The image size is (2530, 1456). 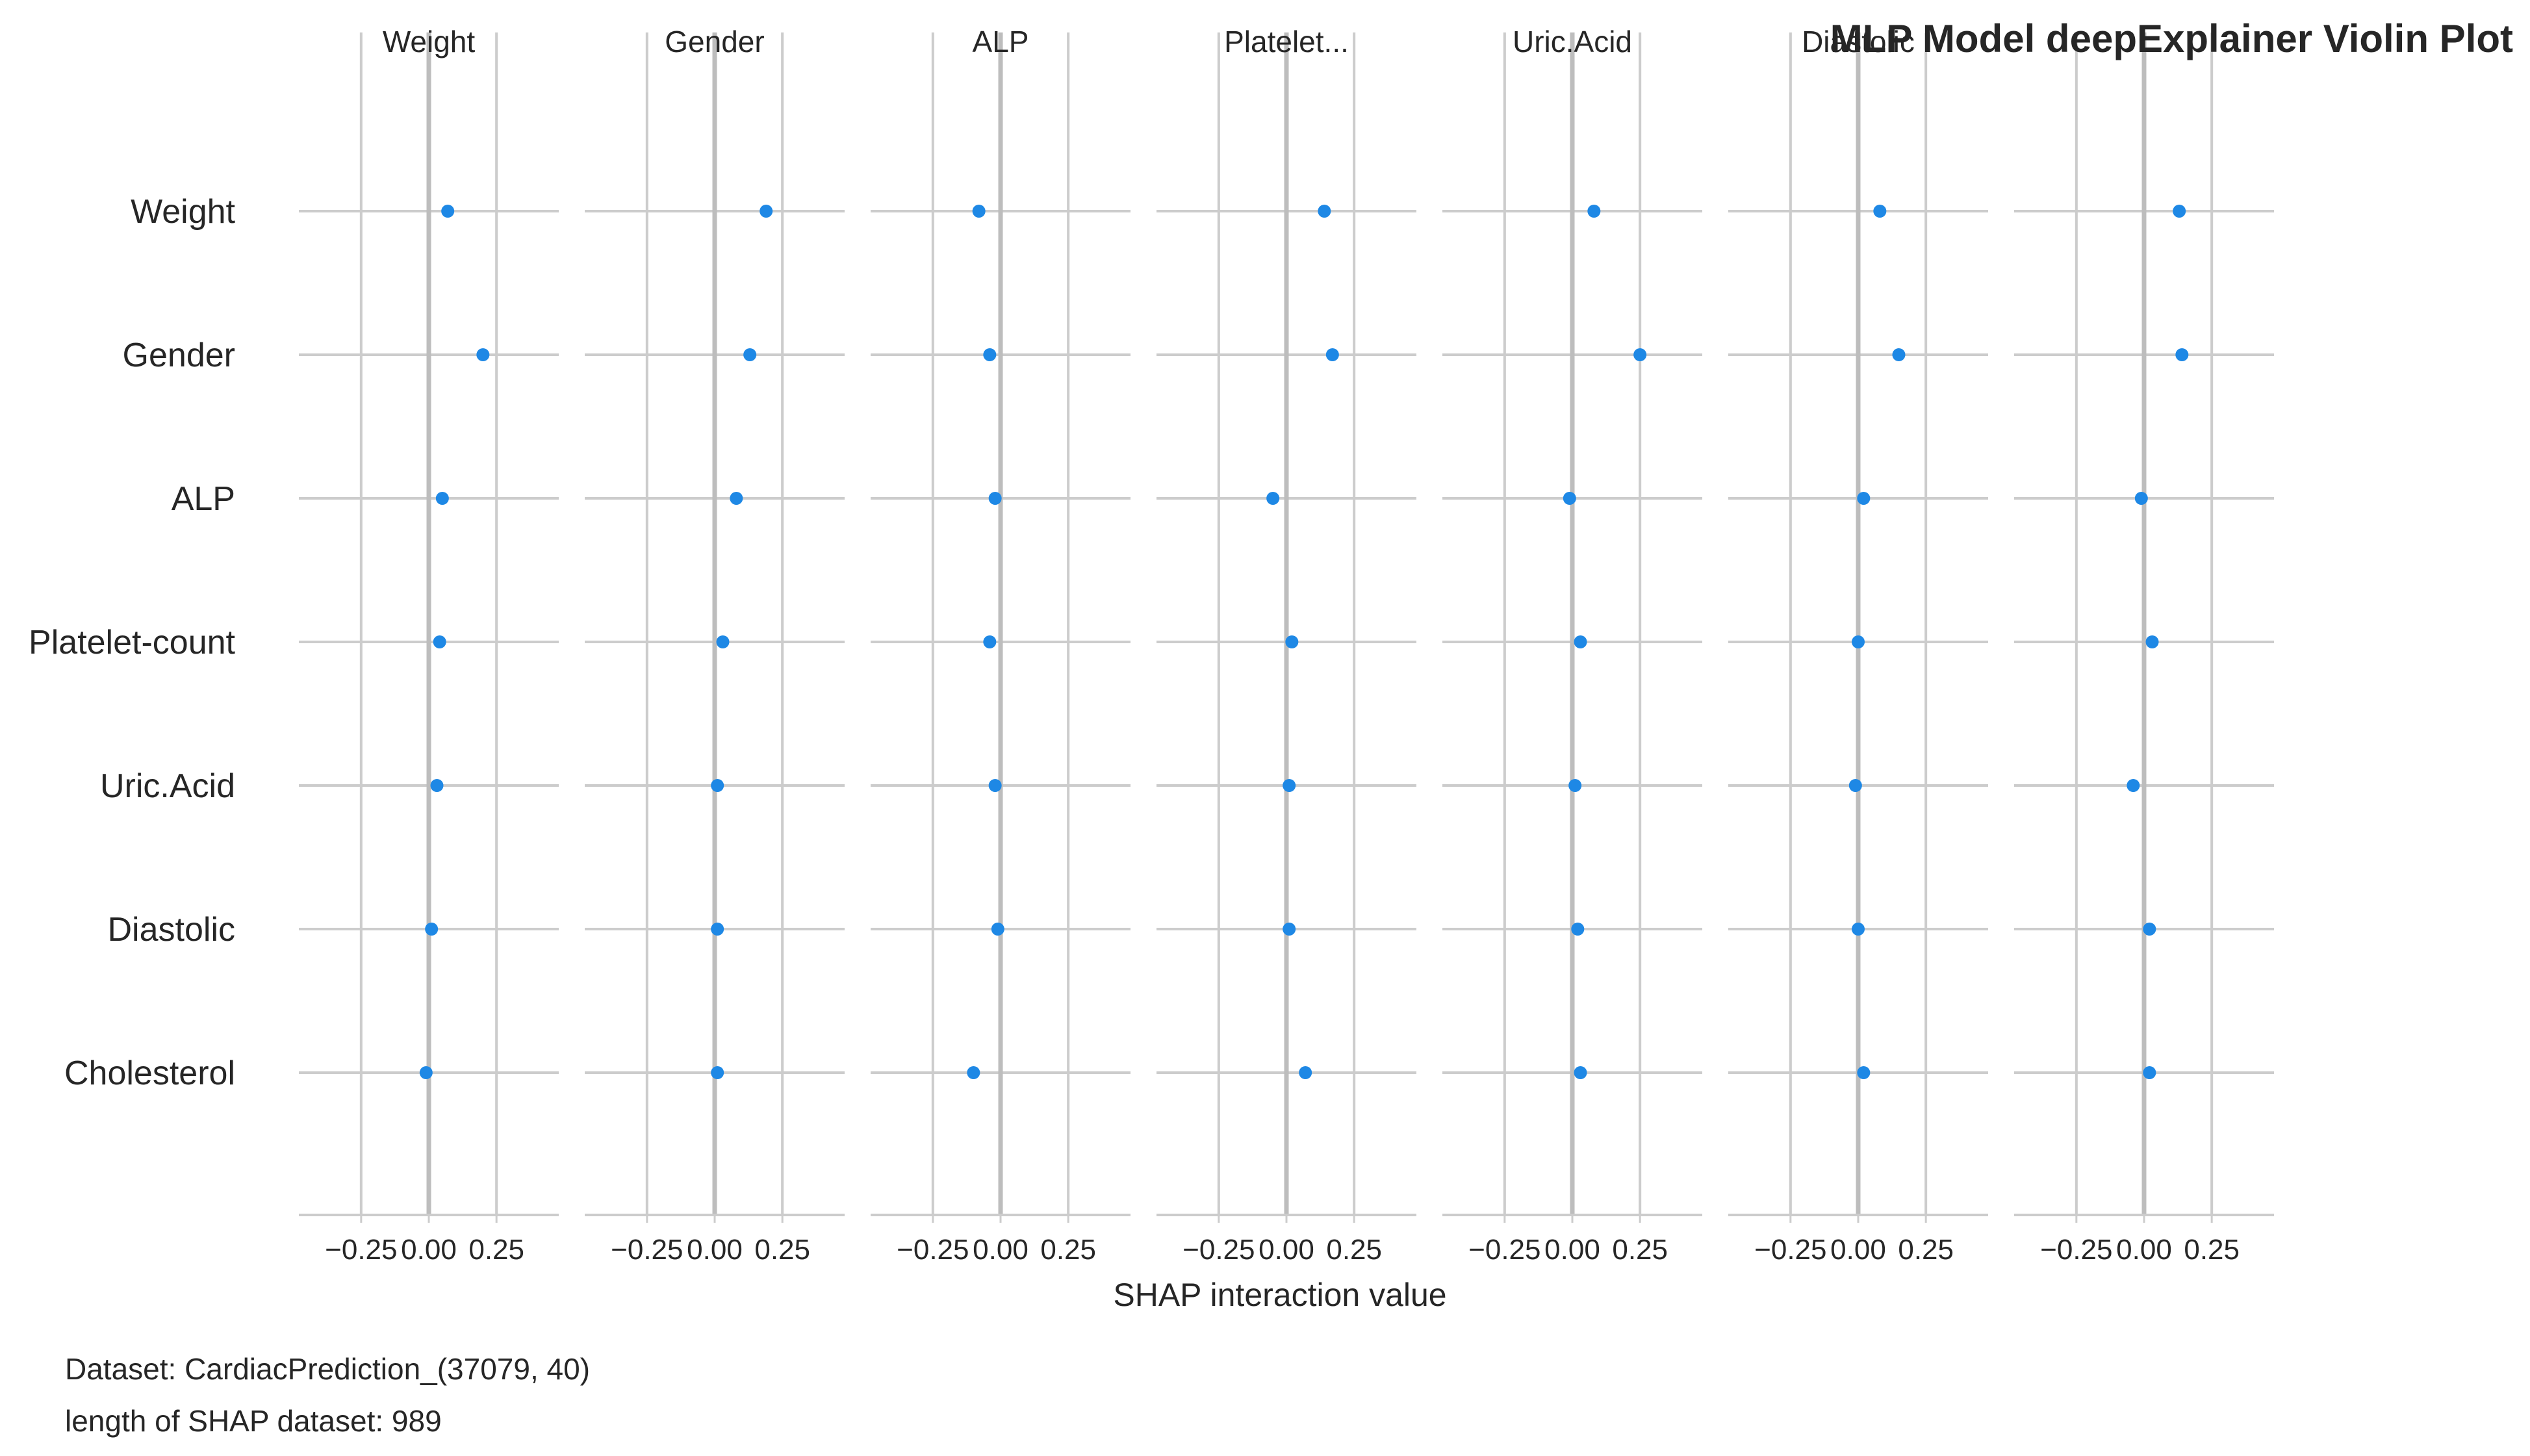 I want to click on y-tick-label: Uric.Acid, so click(x=167, y=786).